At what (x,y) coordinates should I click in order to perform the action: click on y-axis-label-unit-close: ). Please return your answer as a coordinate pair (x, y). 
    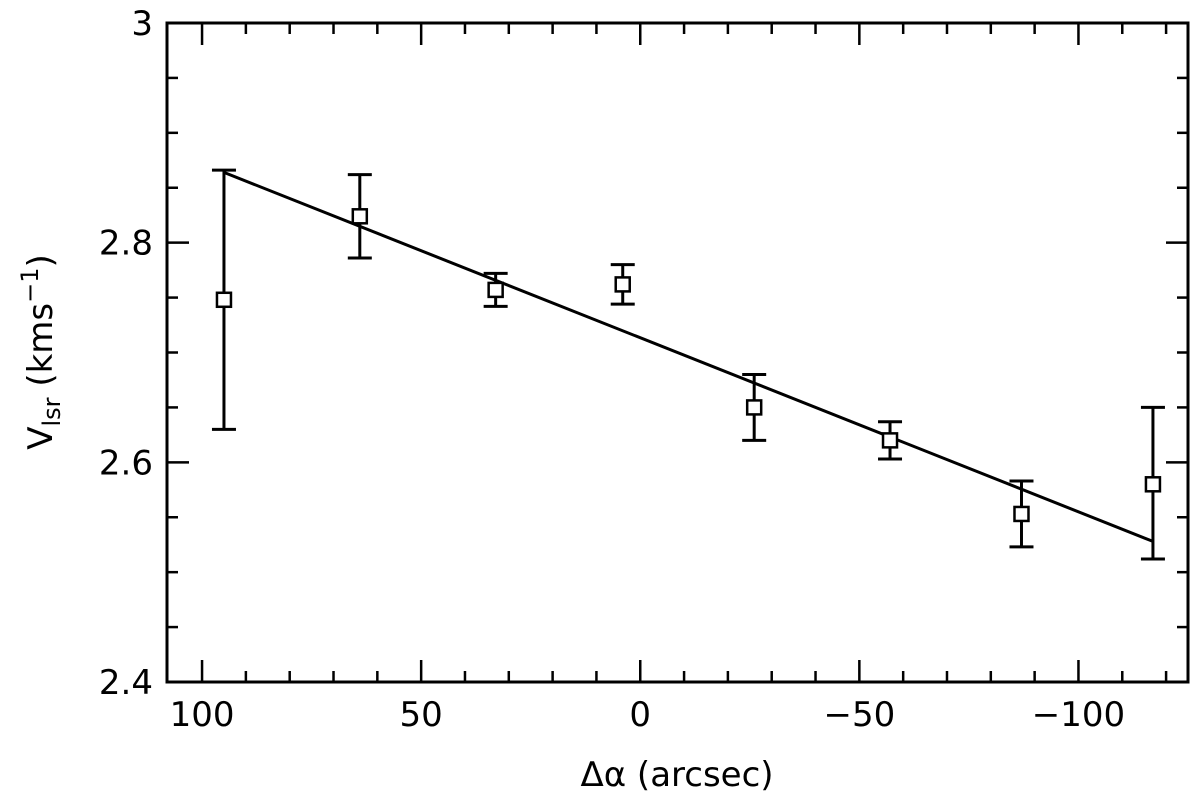
    Looking at the image, I should click on (41, 260).